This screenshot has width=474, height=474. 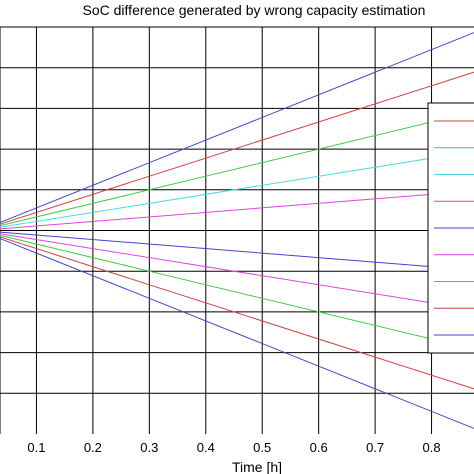 I want to click on x-tick-labels: 0.10.20.30.40.50.60.70.80., so click(x=234, y=447).